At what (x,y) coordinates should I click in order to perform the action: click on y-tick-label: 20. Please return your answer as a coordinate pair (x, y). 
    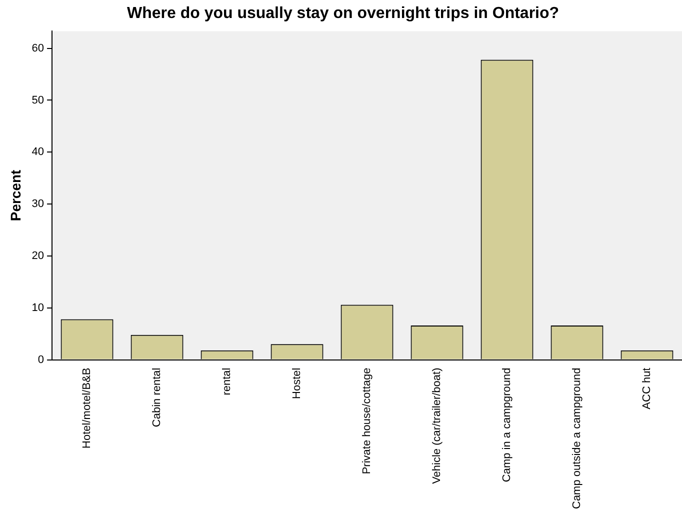
    Looking at the image, I should click on (38, 256).